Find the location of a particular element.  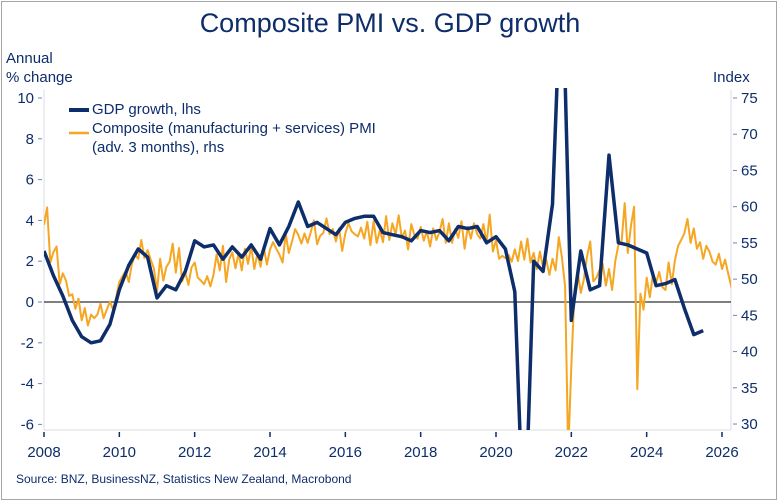

chart-title: Composite PMI vs. GDP growth is located at coordinates (390, 23).